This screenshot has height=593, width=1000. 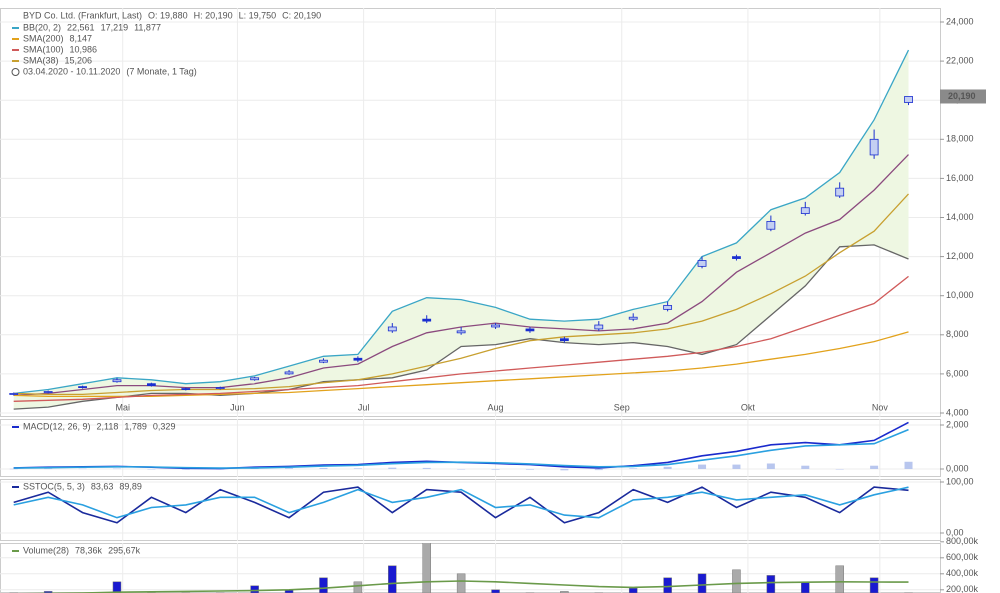 What do you see at coordinates (962, 541) in the screenshot?
I see `y-tick-label: 800,00k` at bounding box center [962, 541].